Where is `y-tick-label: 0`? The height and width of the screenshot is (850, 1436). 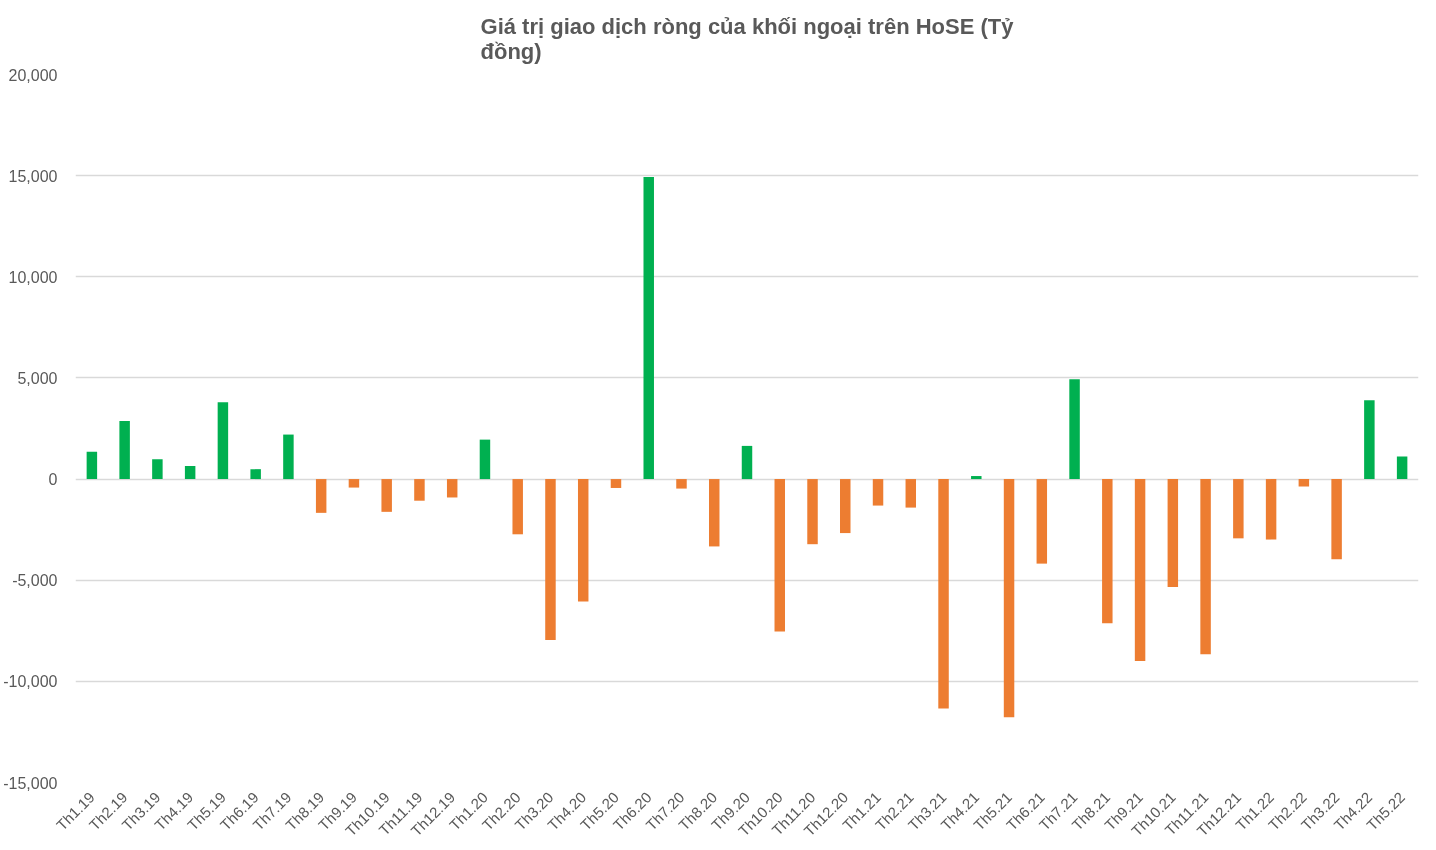 y-tick-label: 0 is located at coordinates (53, 480).